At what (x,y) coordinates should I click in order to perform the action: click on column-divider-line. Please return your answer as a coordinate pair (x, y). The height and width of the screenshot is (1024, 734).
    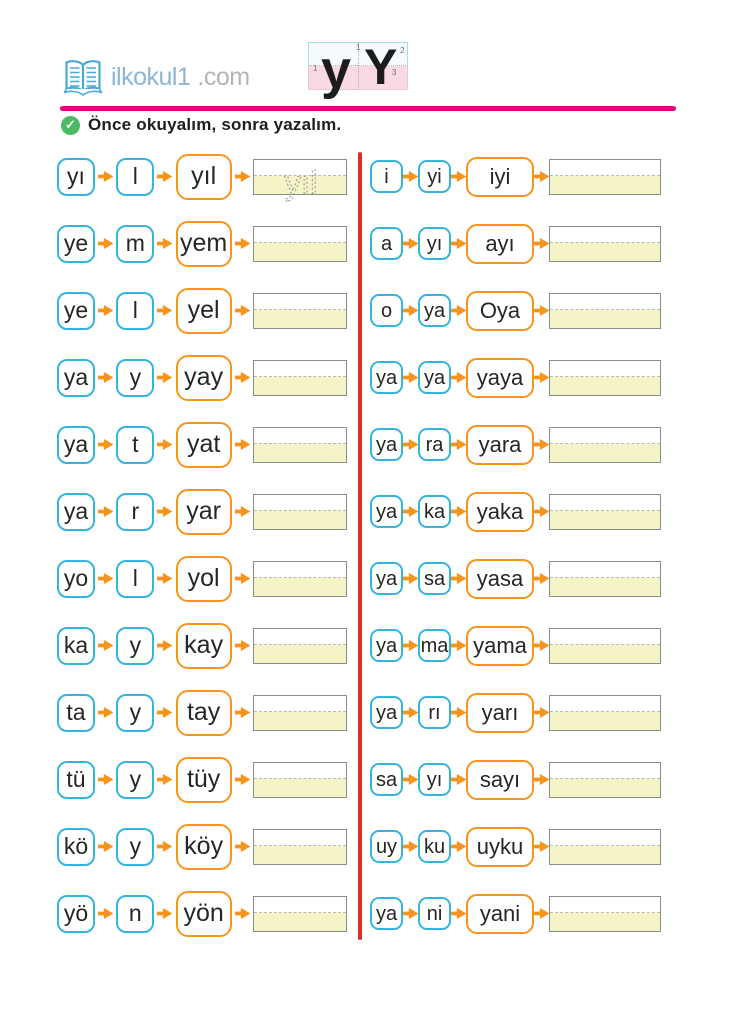
    Looking at the image, I should click on (360, 546).